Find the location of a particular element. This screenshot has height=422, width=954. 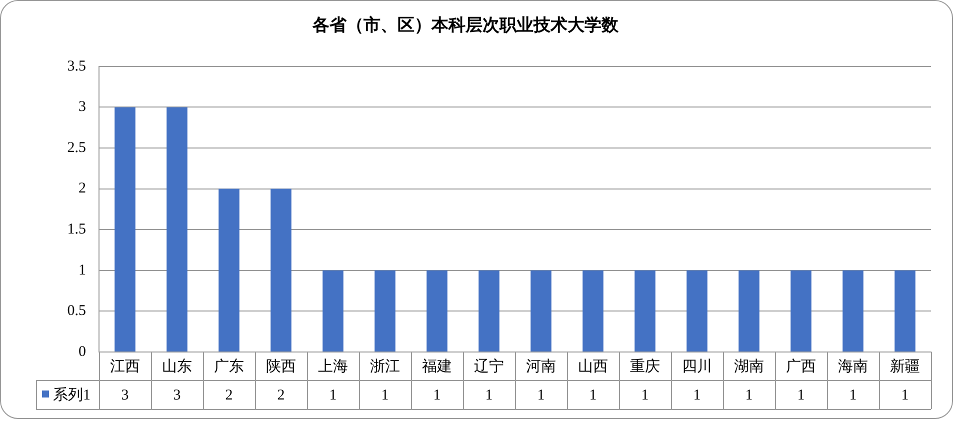

y-tick-label: 2.5 is located at coordinates (76, 148).